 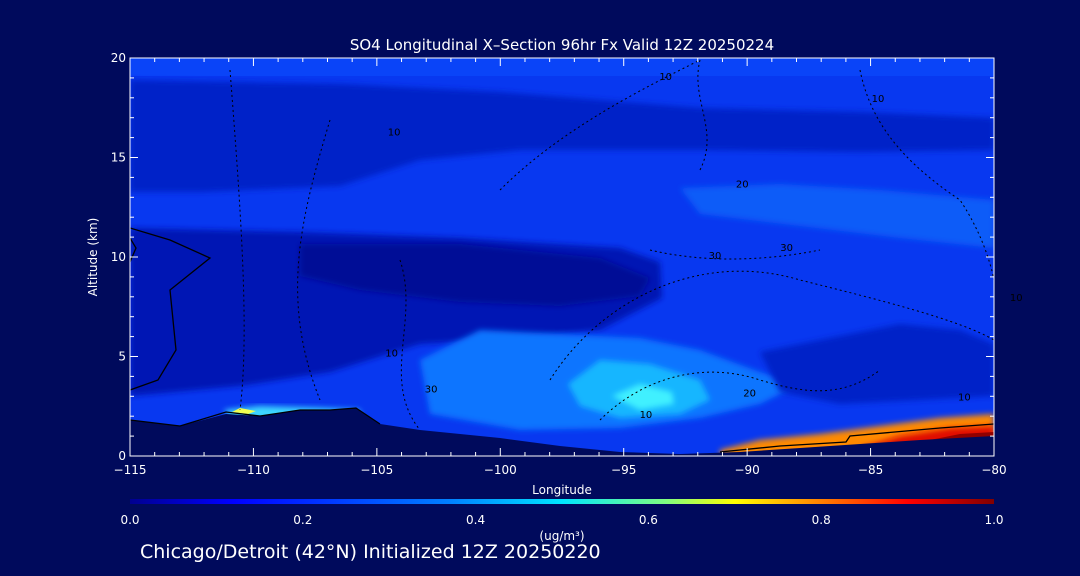 I want to click on x-tick-label: −115, so click(x=130, y=470).